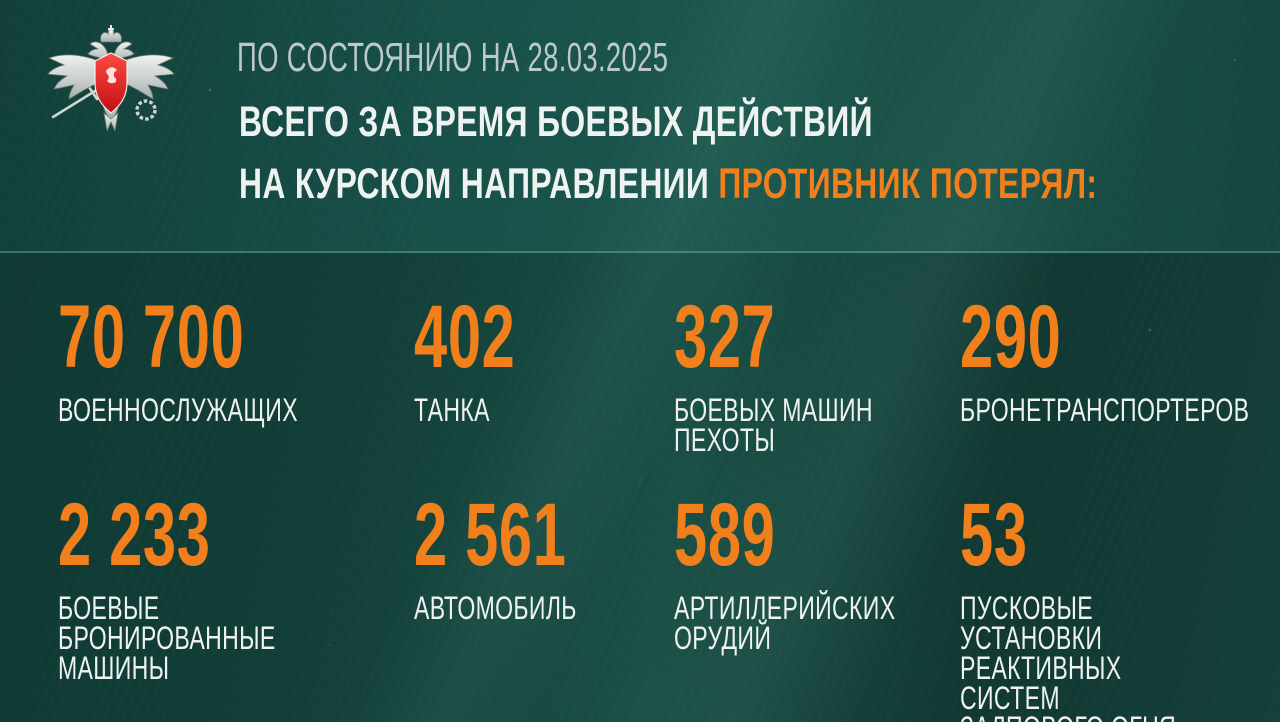 The image size is (1280, 722). I want to click on wreath-icon, so click(146, 110).